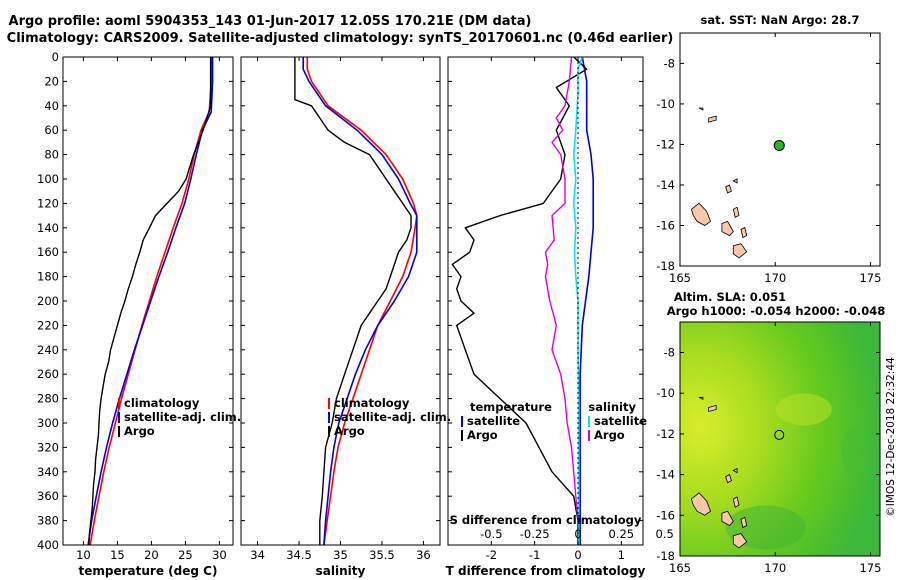 The image size is (900, 580). I want to click on y-tick-label: 320, so click(48, 447).